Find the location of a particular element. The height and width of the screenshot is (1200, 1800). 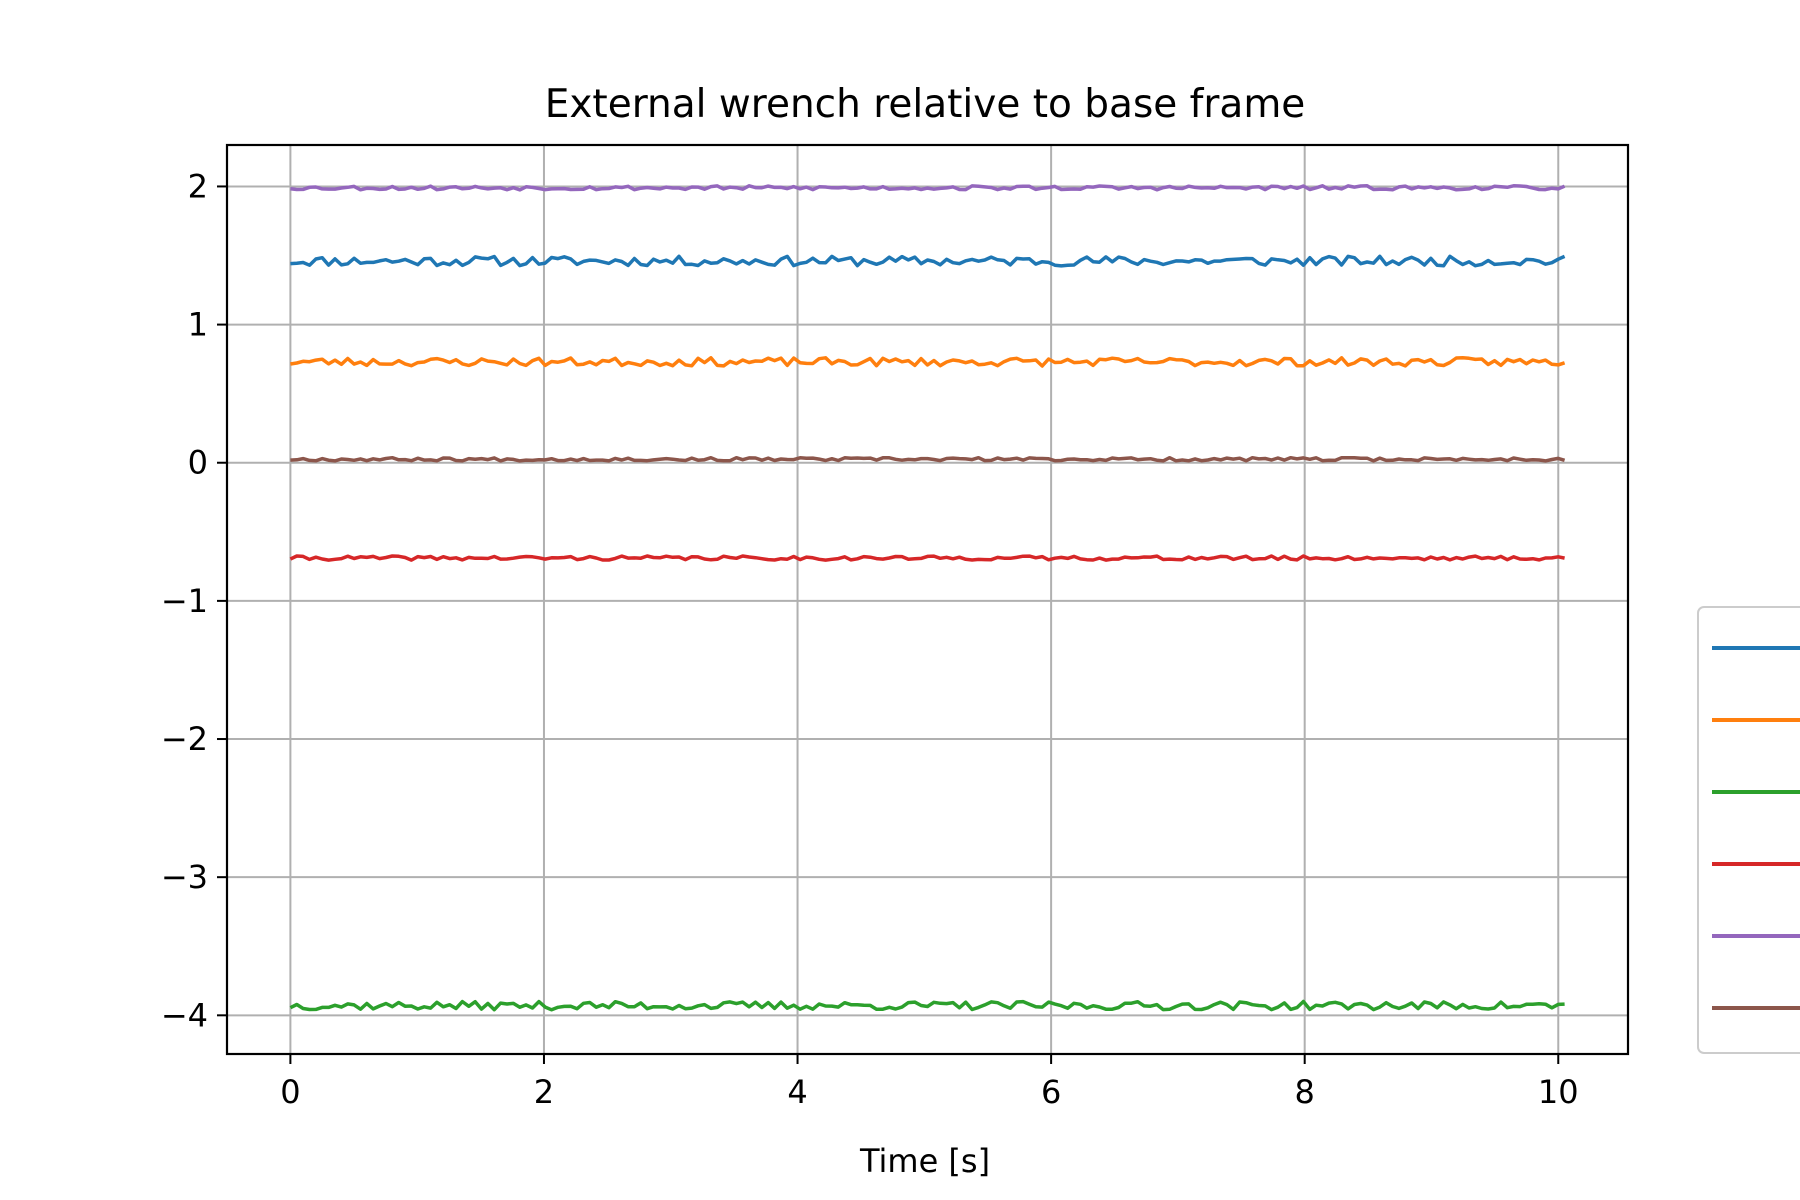

chart-title: External wrench relative to base frame is located at coordinates (925, 104).